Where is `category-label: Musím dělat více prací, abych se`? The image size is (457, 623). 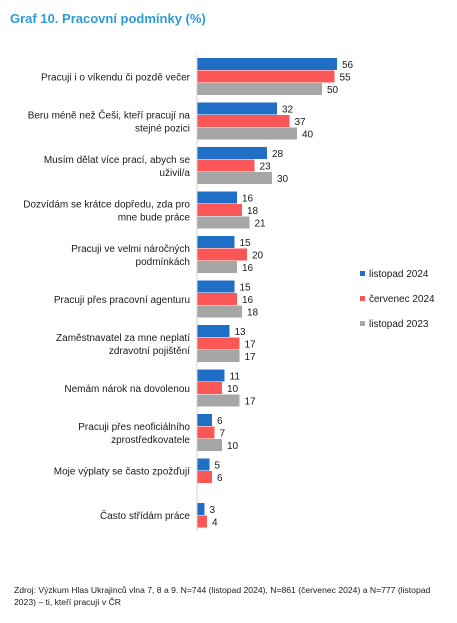
category-label: Musím dělat více prací, abych se is located at coordinates (117, 160).